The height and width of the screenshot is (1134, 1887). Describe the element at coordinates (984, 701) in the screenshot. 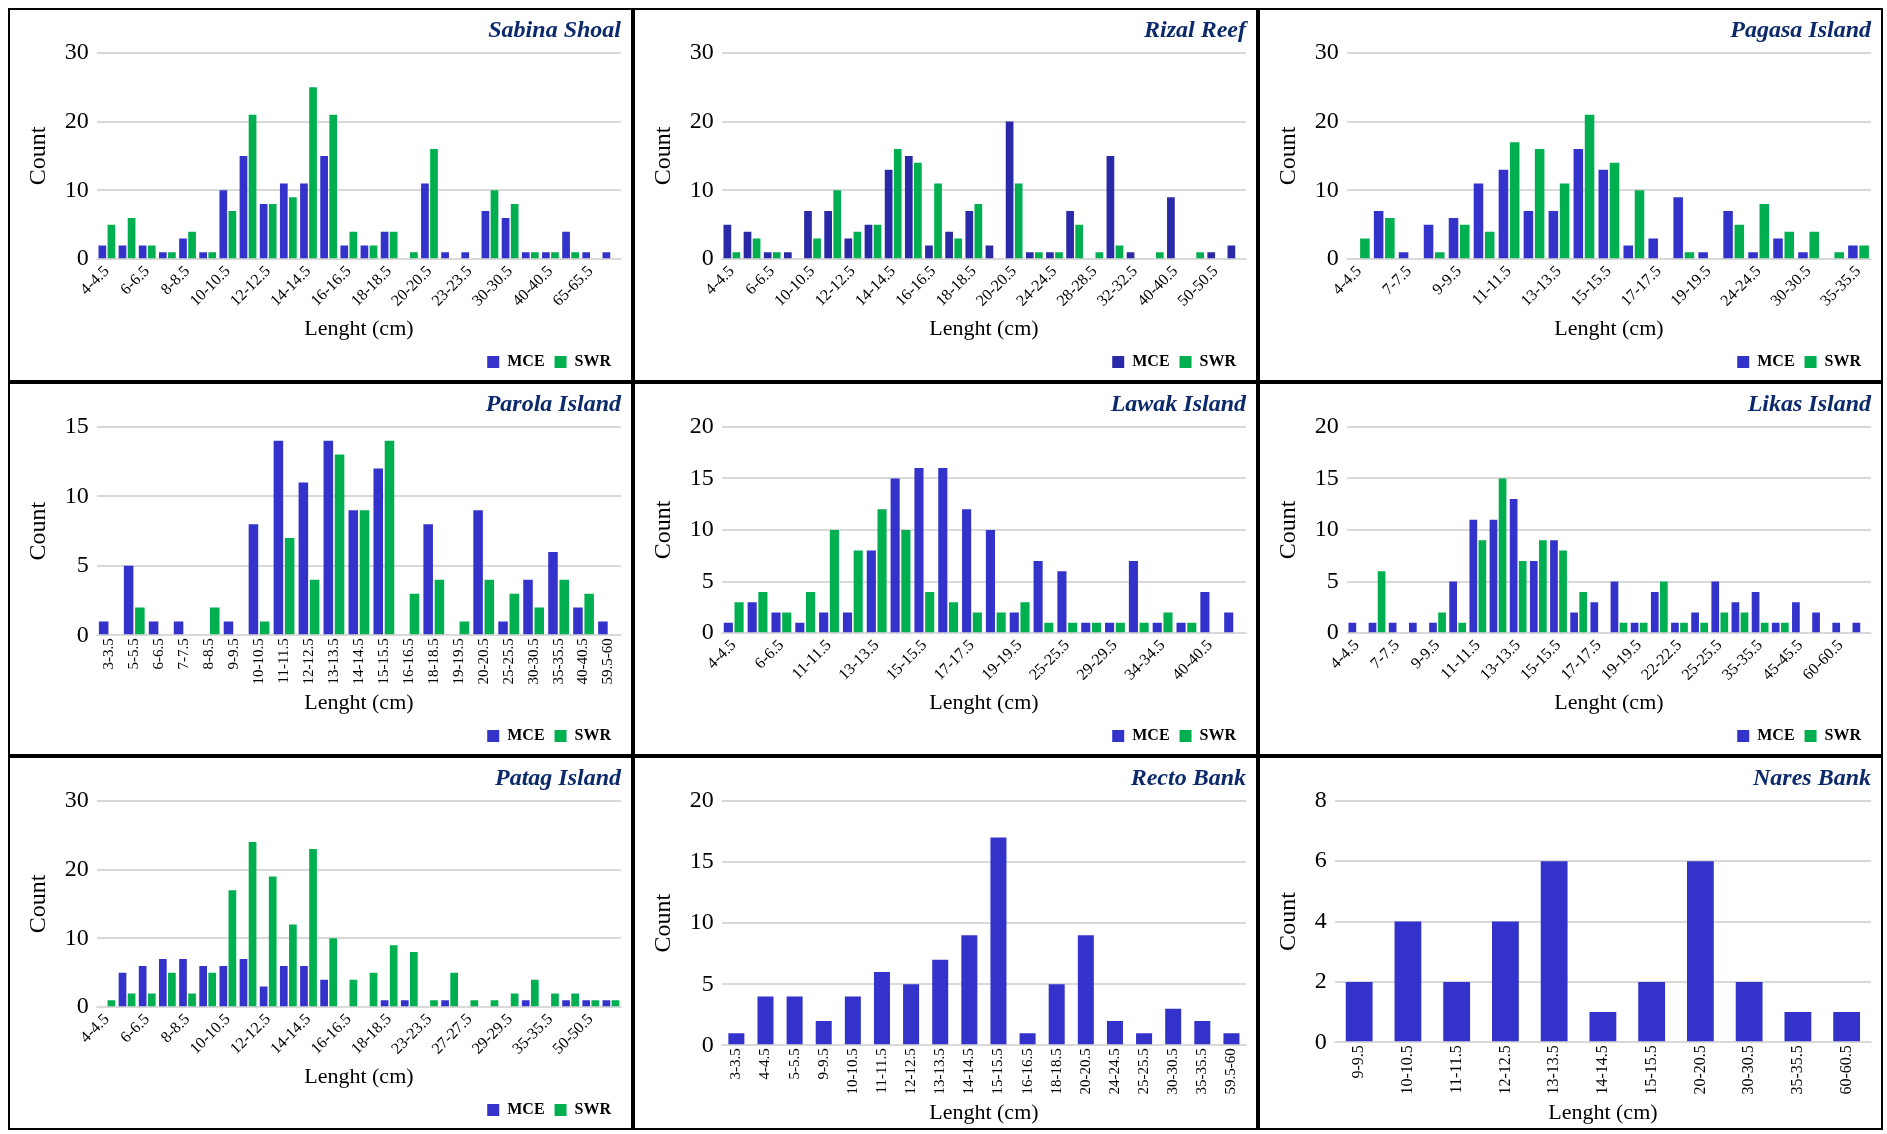

I see `x-axis-title: Lenght (cm)` at that location.